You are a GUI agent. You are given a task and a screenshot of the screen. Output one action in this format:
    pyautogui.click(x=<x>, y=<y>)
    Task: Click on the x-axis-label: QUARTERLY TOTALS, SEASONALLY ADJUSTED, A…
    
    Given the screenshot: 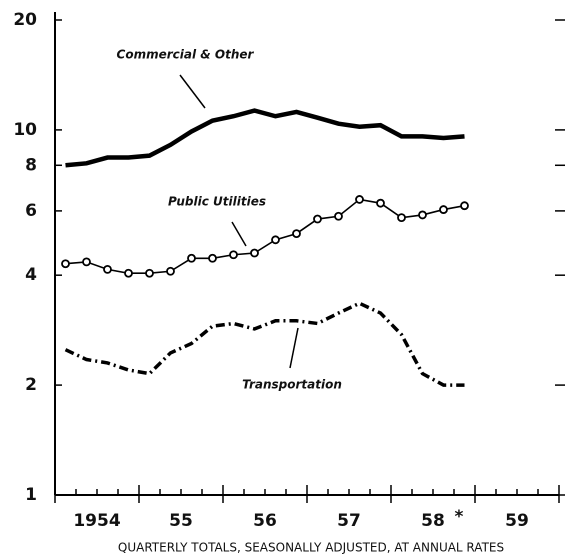 What is the action you would take?
    pyautogui.click(x=311, y=548)
    